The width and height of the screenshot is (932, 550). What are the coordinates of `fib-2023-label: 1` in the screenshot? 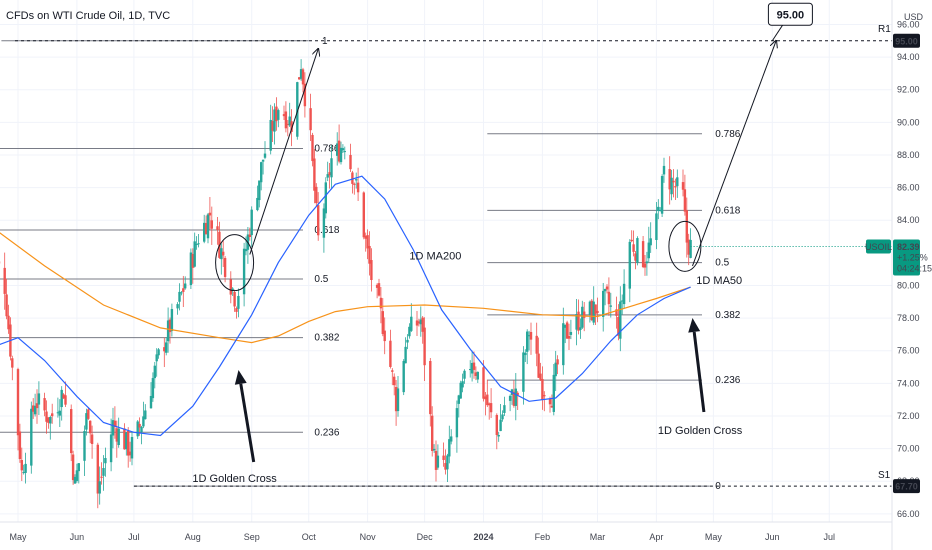 It's located at (325, 41).